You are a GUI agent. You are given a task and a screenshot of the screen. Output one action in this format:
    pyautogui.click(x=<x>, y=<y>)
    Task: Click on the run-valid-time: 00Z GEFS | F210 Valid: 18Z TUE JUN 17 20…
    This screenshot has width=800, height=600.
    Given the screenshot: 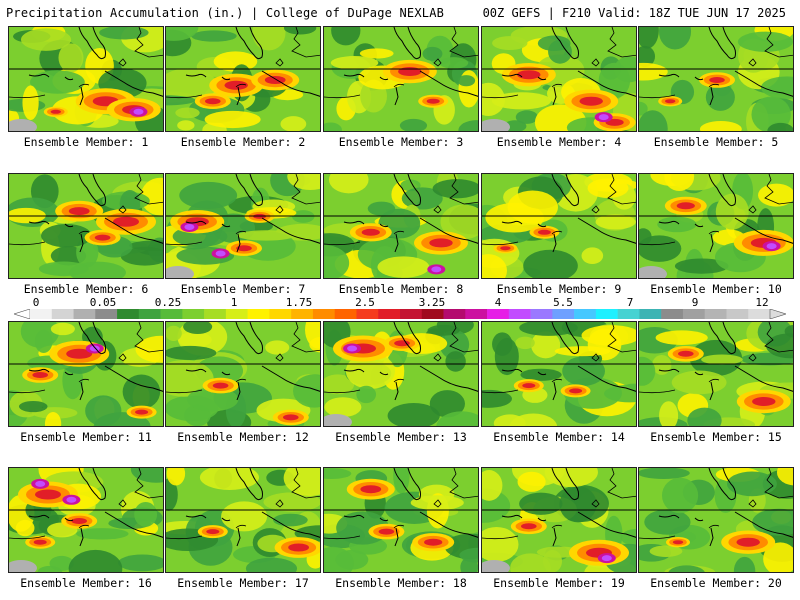 What is the action you would take?
    pyautogui.click(x=634, y=13)
    